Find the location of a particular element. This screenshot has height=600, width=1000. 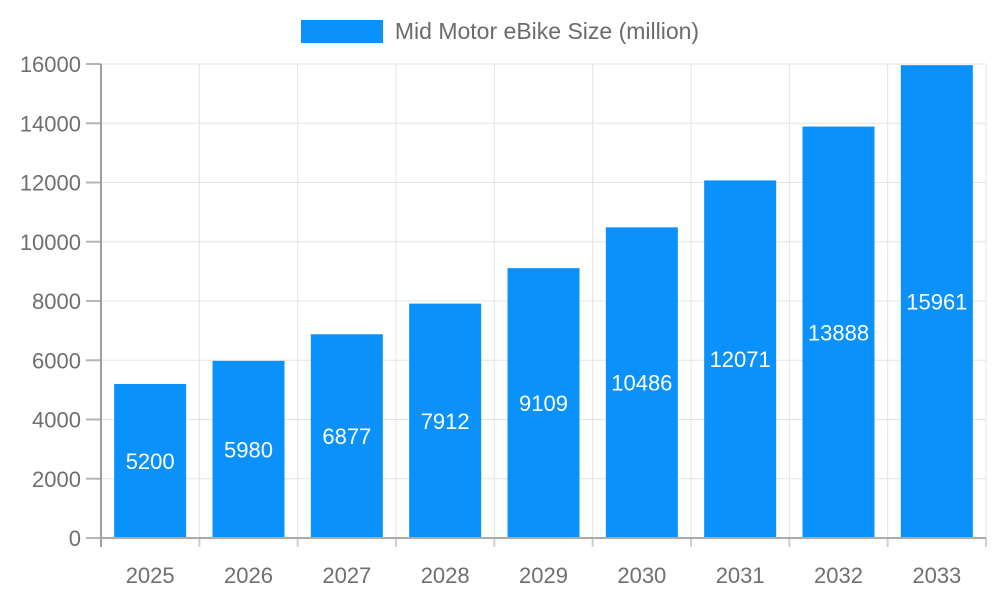

x-tick-label: 2026 is located at coordinates (248, 575).